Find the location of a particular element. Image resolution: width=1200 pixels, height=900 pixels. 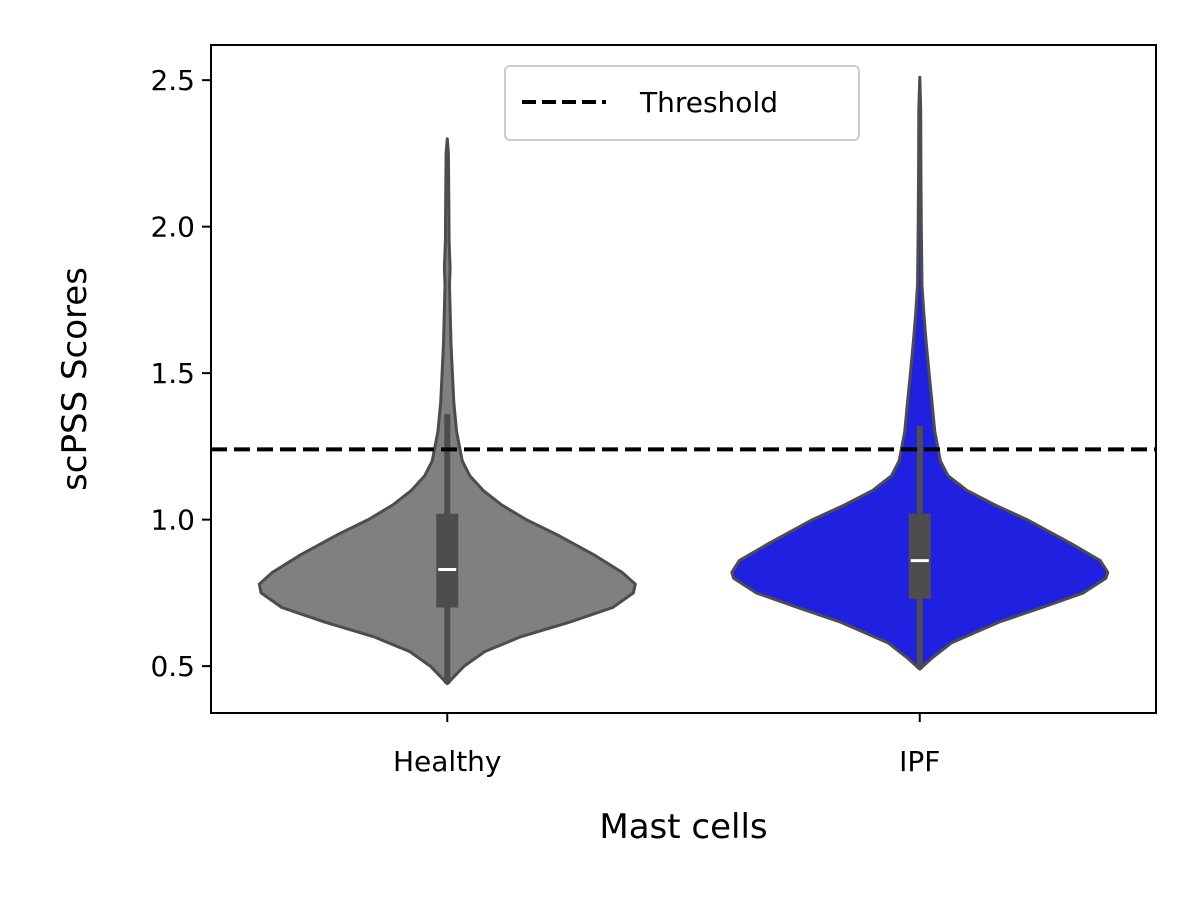

legend-box is located at coordinates (682, 103).